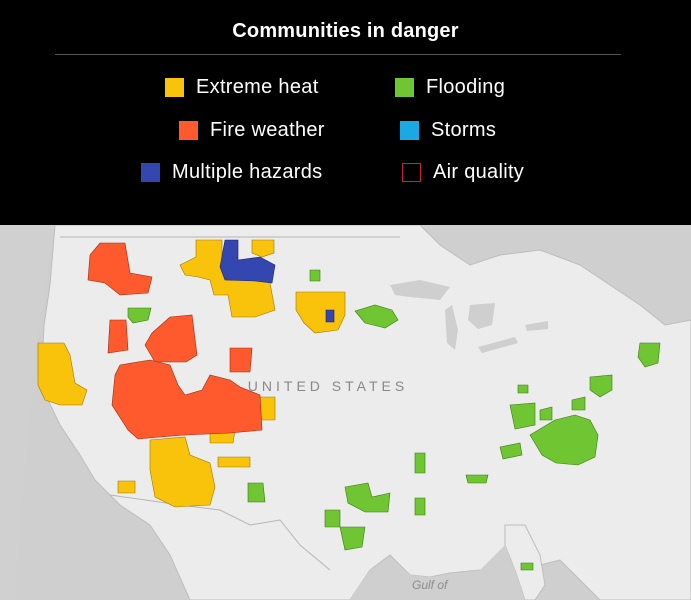  Describe the element at coordinates (420, 290) in the screenshot. I see `lake-superior` at that location.